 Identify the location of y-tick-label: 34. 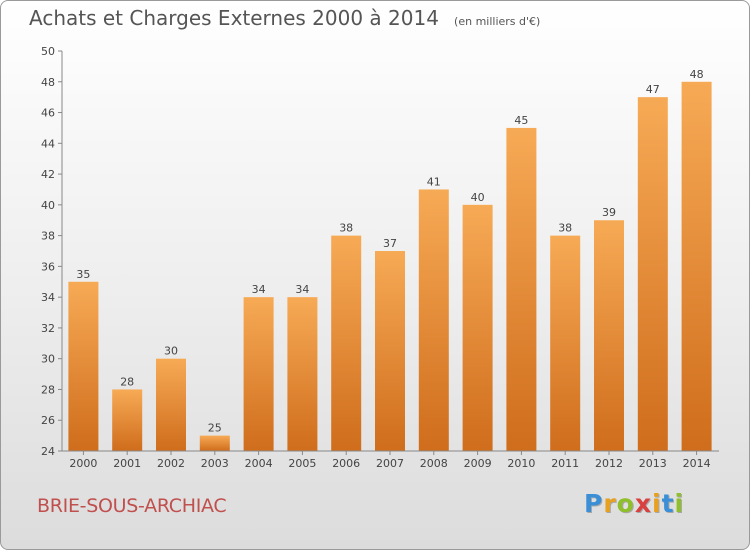
(48, 297).